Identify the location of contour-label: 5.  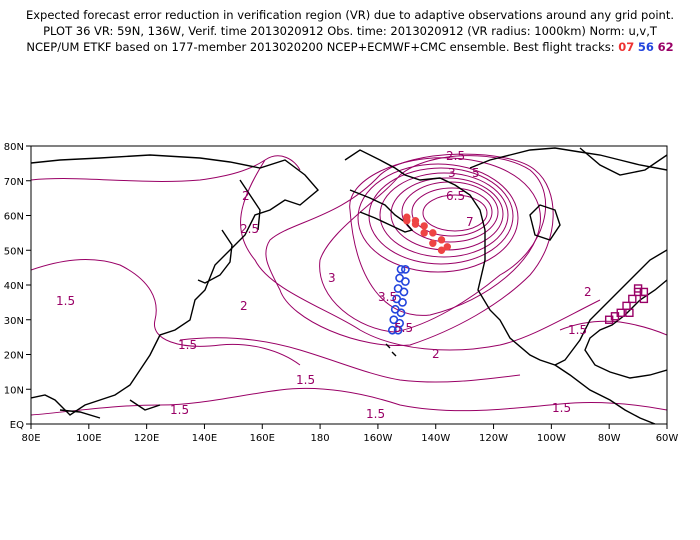
(476, 173).